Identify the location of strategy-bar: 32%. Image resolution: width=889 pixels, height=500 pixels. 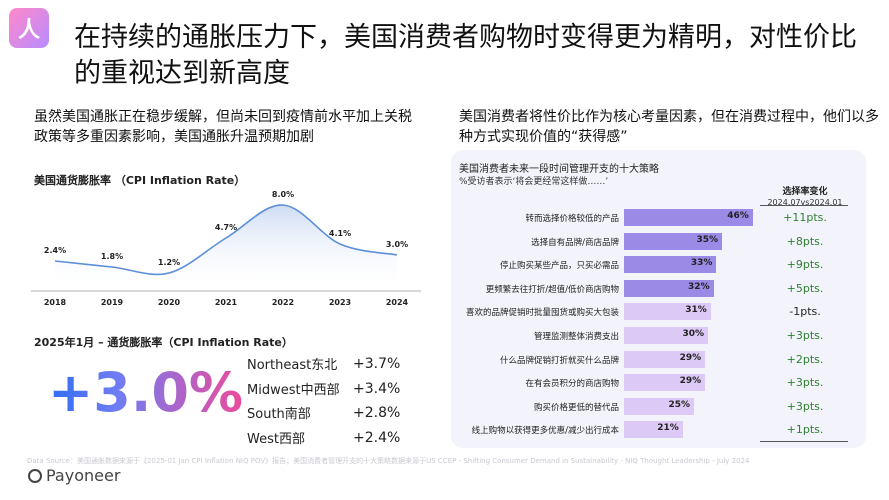
(669, 288).